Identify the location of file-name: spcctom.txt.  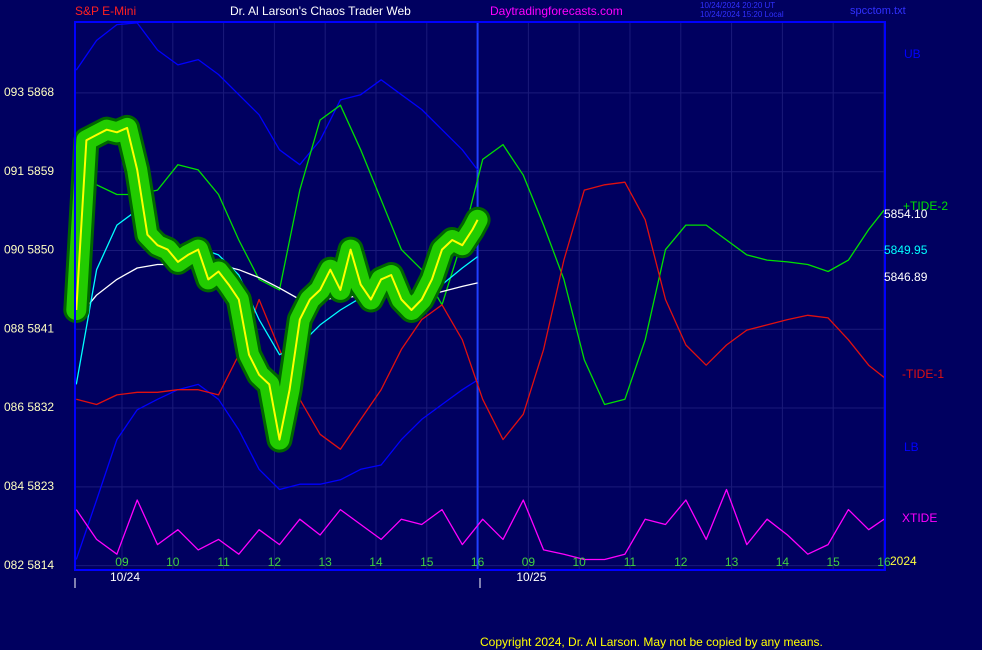
(878, 11).